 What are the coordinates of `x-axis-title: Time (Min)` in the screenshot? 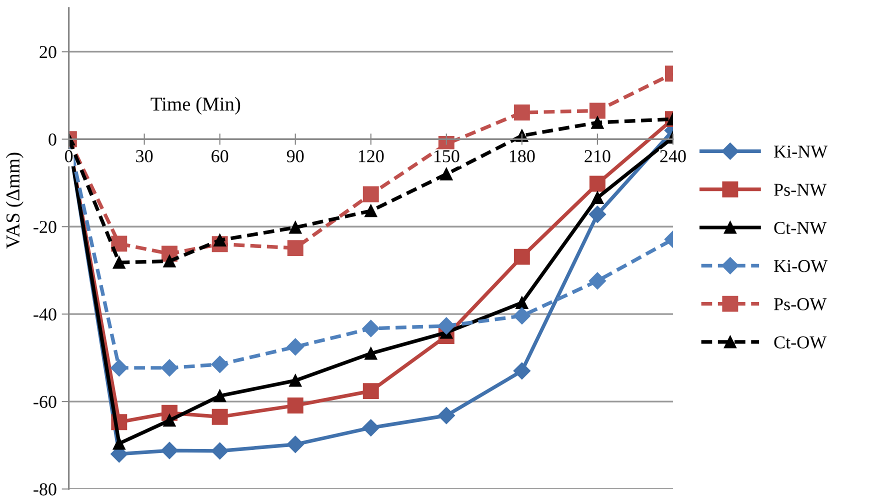 It's located at (195, 105).